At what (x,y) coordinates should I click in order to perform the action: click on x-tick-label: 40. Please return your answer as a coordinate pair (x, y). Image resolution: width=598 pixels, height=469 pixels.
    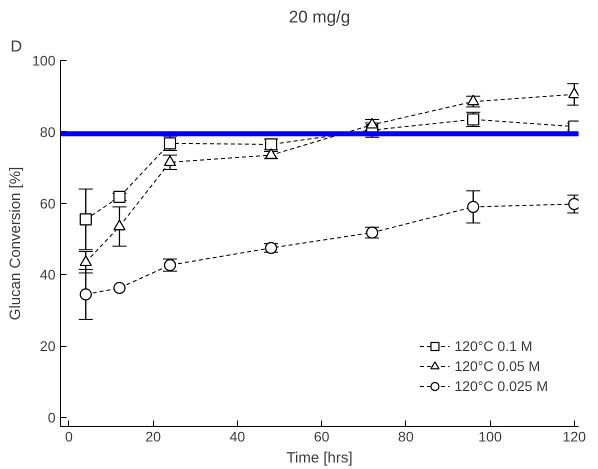
    Looking at the image, I should click on (238, 436).